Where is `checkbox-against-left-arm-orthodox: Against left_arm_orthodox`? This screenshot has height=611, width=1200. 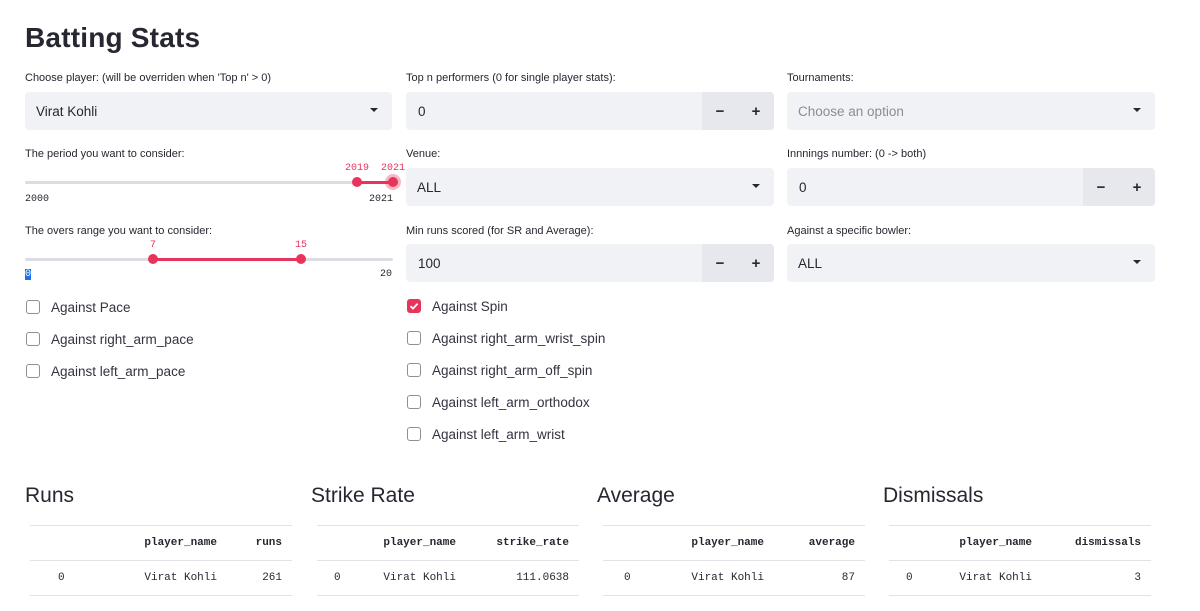 checkbox-against-left-arm-orthodox: Against left_arm_orthodox is located at coordinates (506, 402).